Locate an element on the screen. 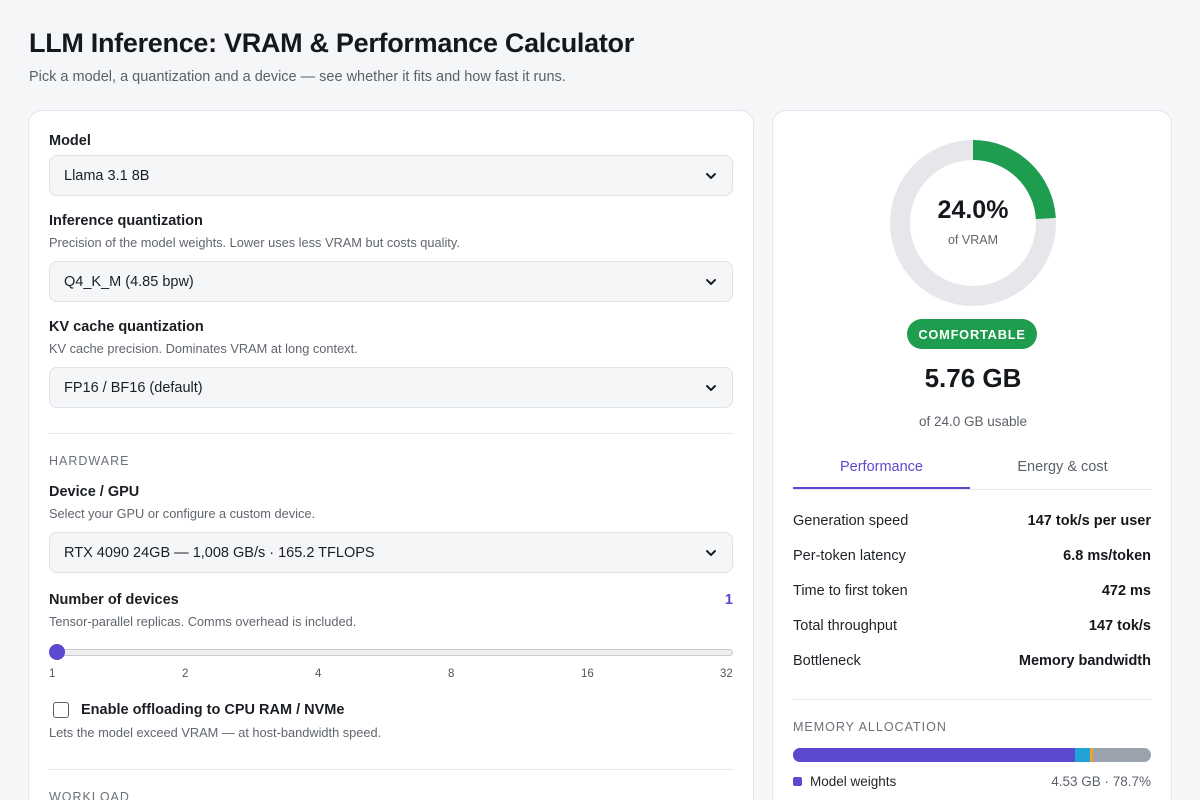  offload-checkbox is located at coordinates (61, 710).